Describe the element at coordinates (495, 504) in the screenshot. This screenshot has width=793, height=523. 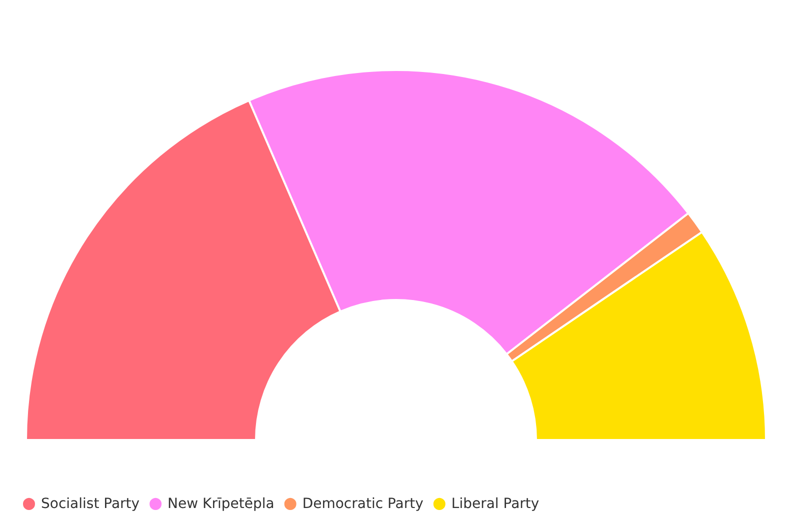
I see `legend-label: Liberal Party` at that location.